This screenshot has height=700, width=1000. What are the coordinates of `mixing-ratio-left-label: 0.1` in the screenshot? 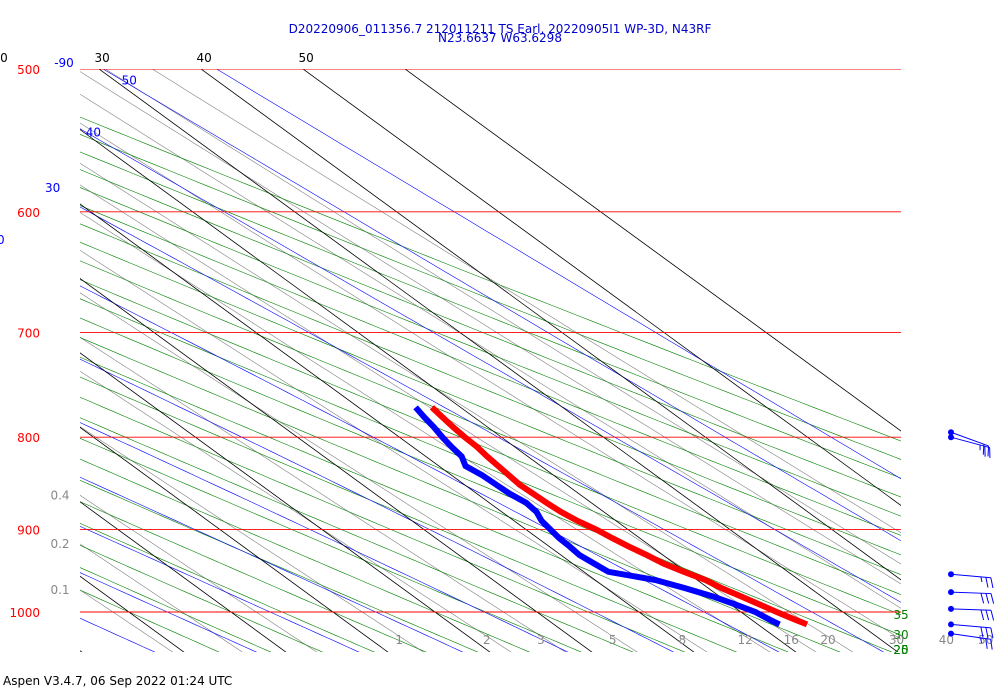 It's located at (59, 590).